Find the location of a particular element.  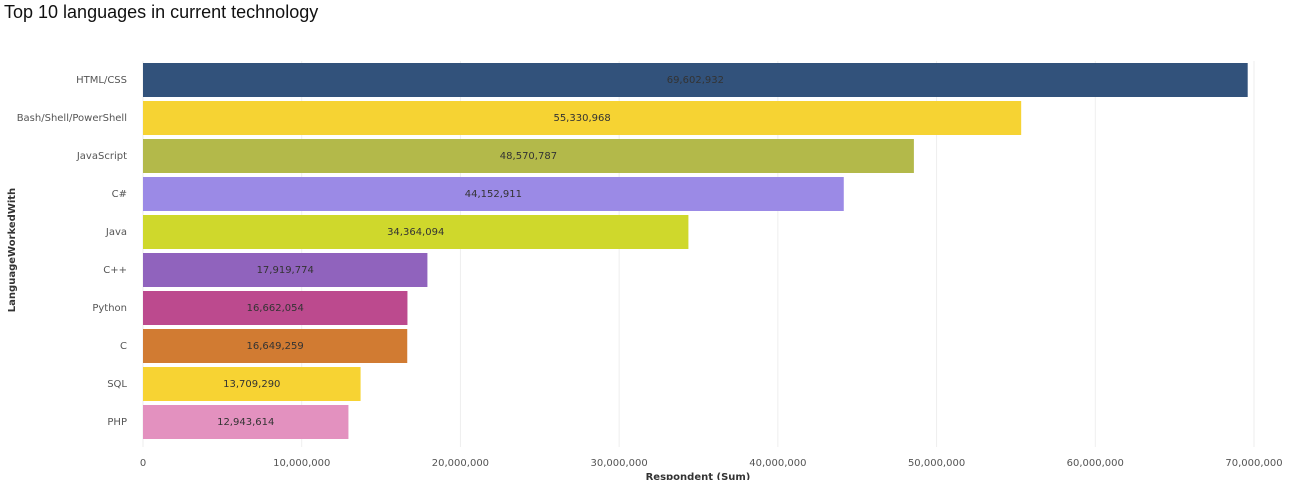

y-tick-label: SQL is located at coordinates (117, 384).